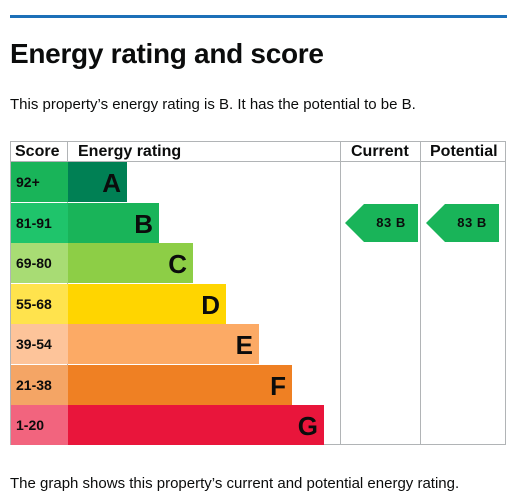  Describe the element at coordinates (39, 425) in the screenshot. I see `band-score-range: 1-20` at that location.